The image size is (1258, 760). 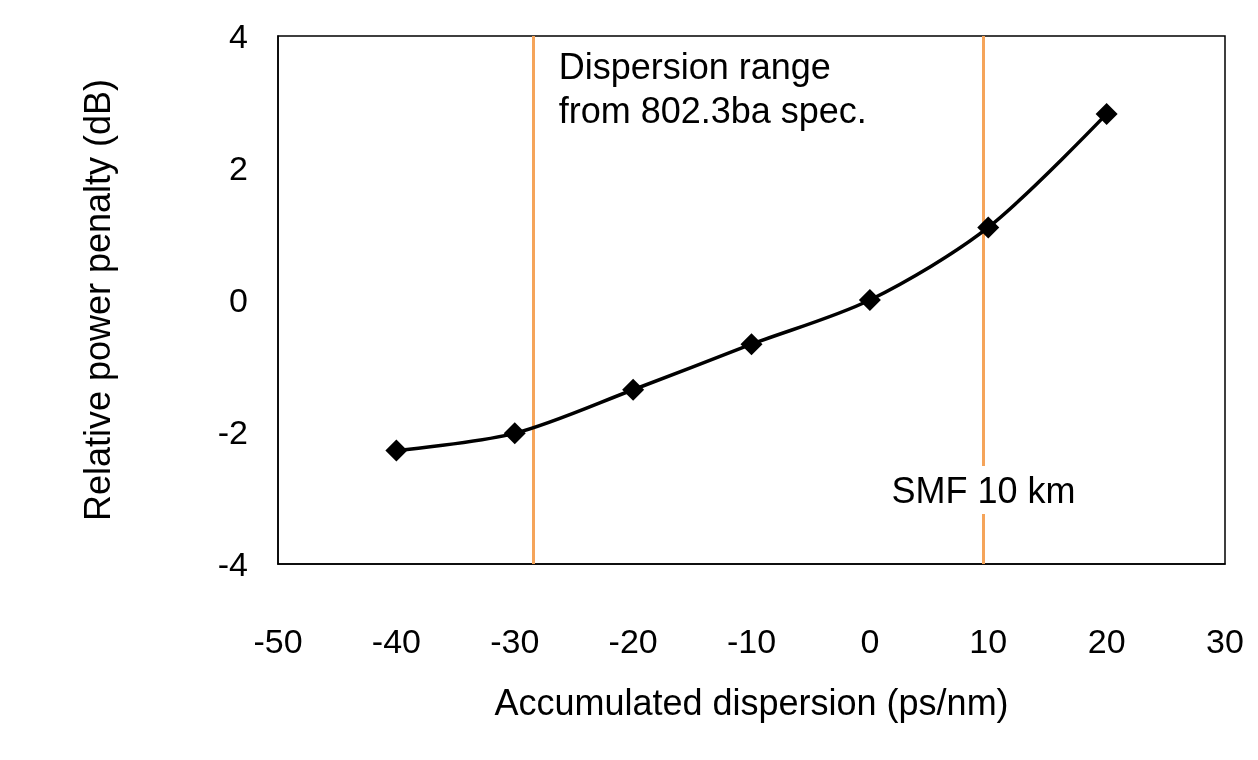 I want to click on y-tick-label: 0, so click(x=238, y=300).